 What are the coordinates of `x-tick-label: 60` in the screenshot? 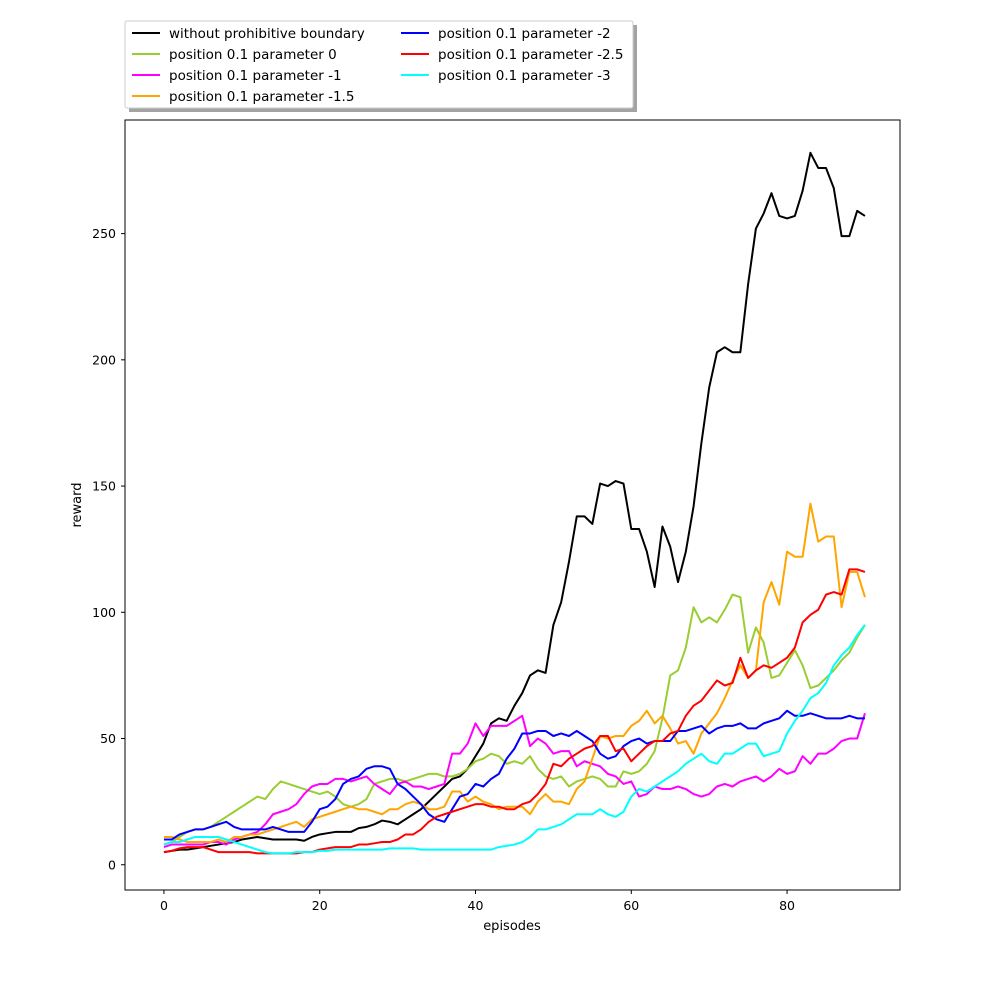 It's located at (631, 905).